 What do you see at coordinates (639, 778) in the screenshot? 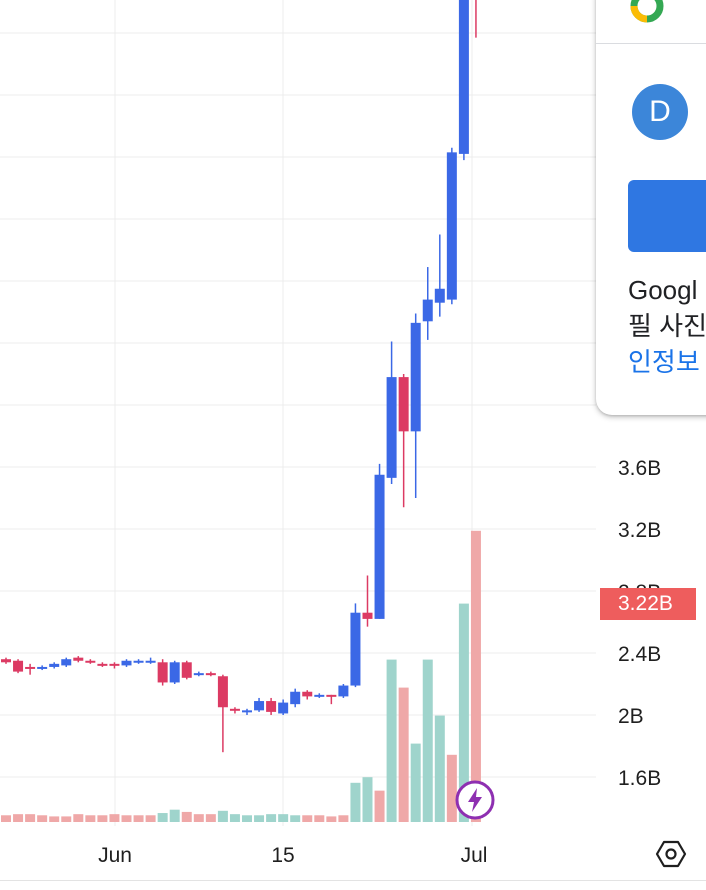
I see `y-tick-label: 1.6B` at bounding box center [639, 778].